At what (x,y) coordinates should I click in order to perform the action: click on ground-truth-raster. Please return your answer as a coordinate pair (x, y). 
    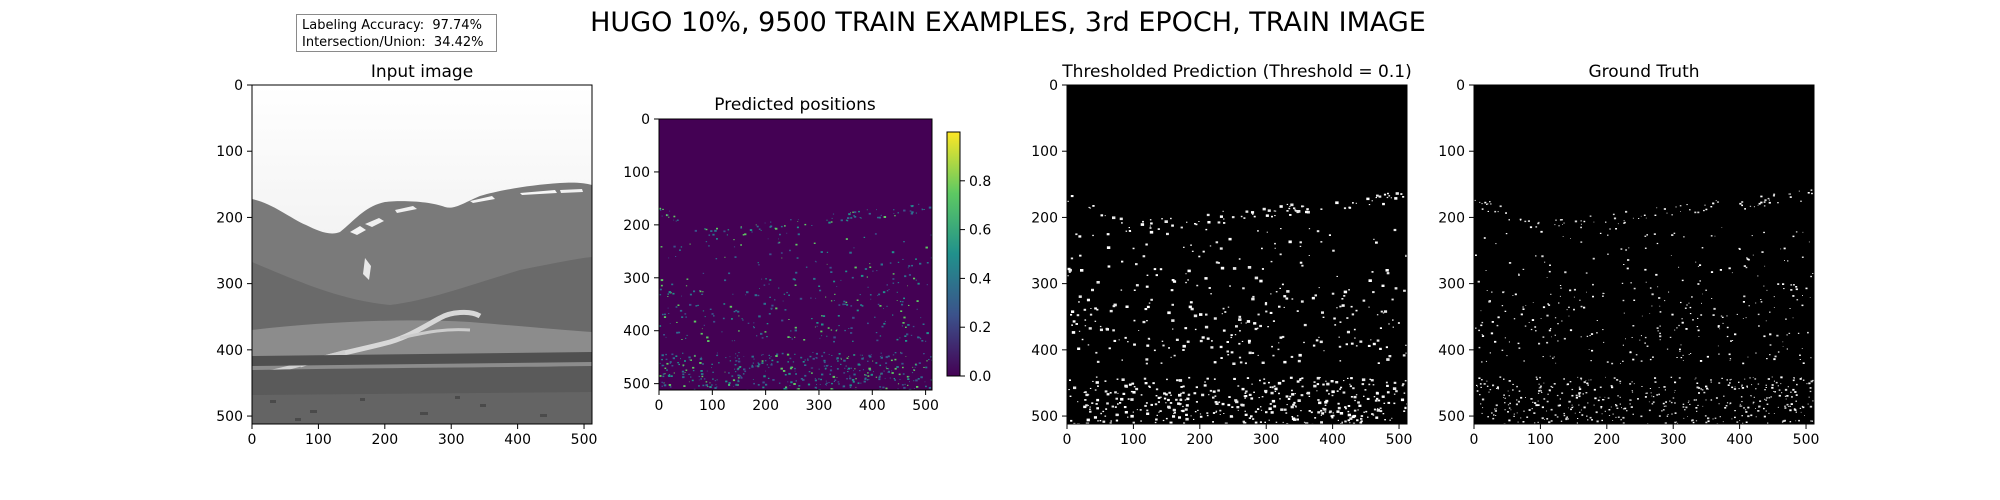
    Looking at the image, I should click on (1644, 254).